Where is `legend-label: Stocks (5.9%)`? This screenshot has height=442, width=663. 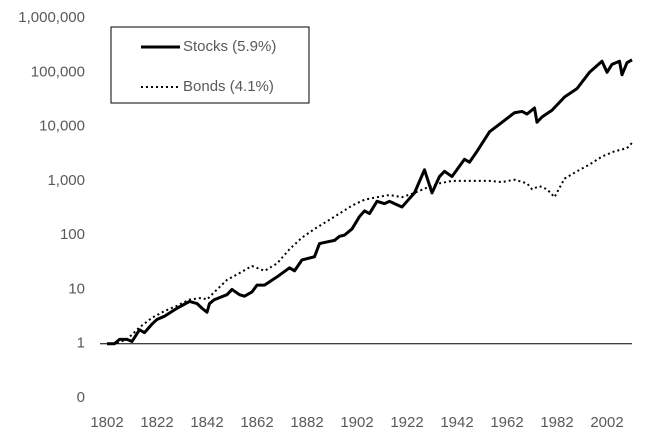
legend-label: Stocks (5.9%) is located at coordinates (229, 46).